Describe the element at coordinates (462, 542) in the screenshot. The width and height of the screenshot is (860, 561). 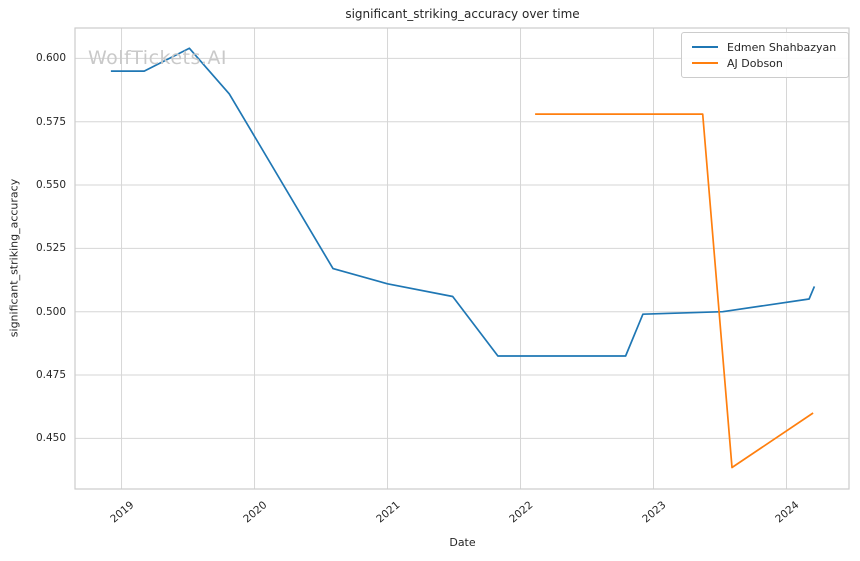
I see `x-axis-label: Date` at that location.